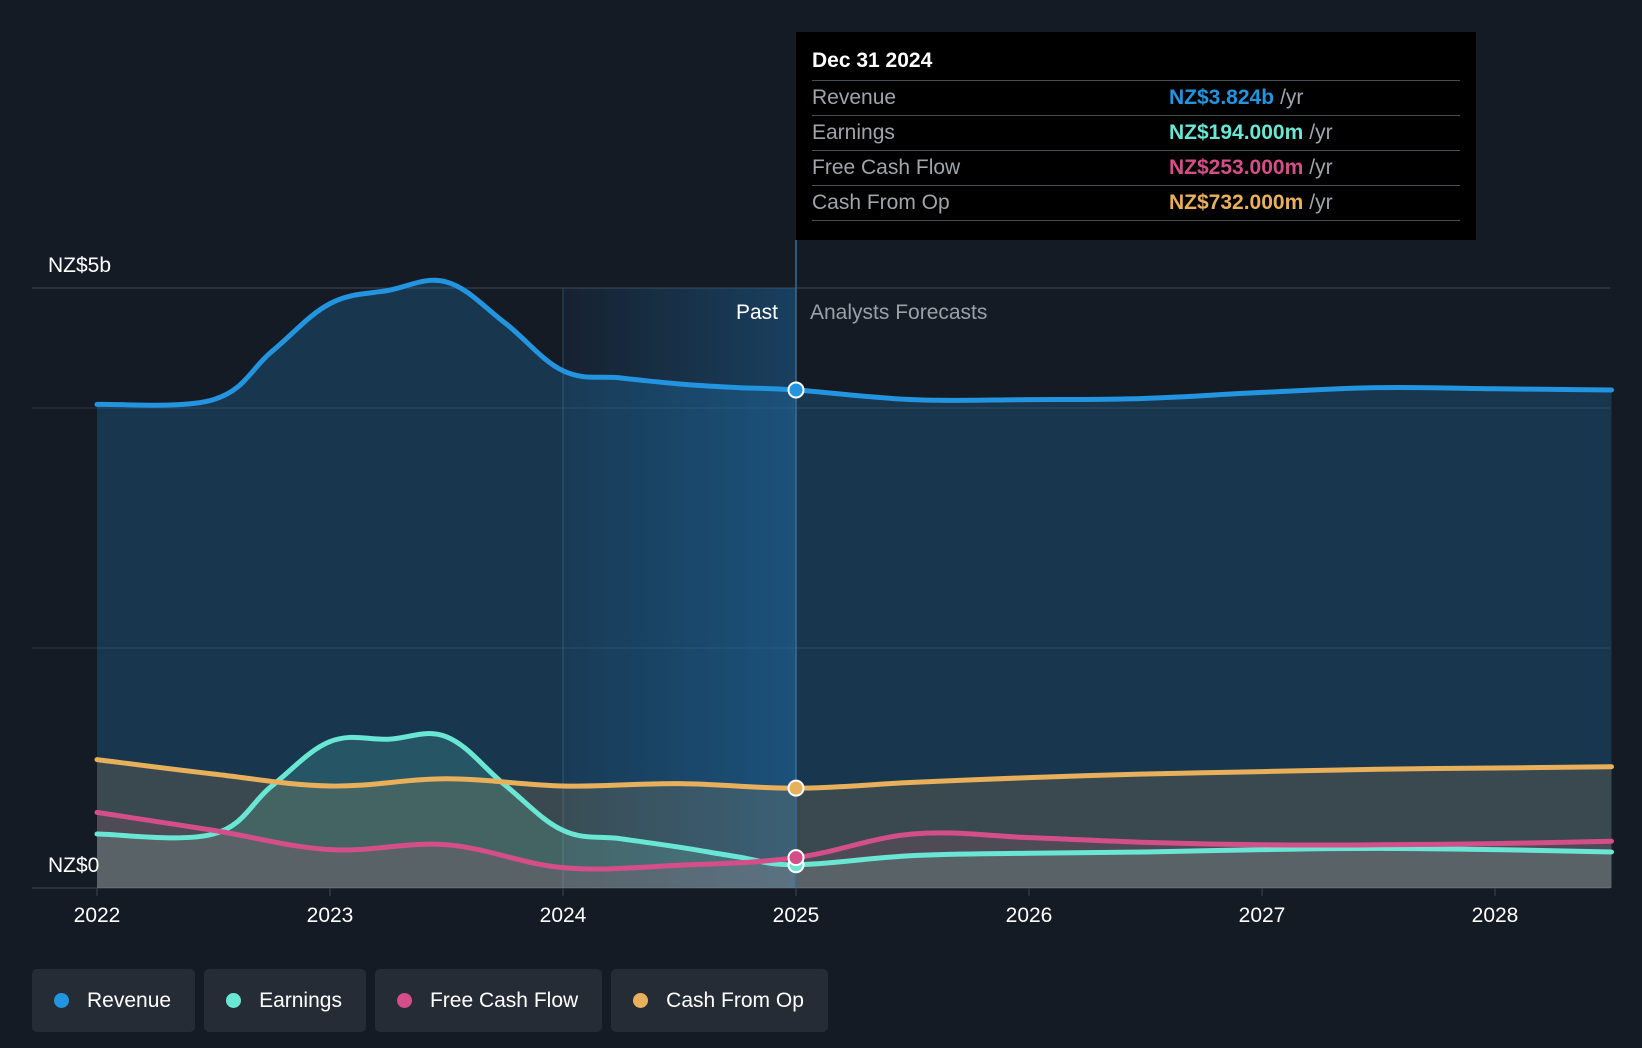  I want to click on tooltip-row-label: Revenue, so click(854, 97).